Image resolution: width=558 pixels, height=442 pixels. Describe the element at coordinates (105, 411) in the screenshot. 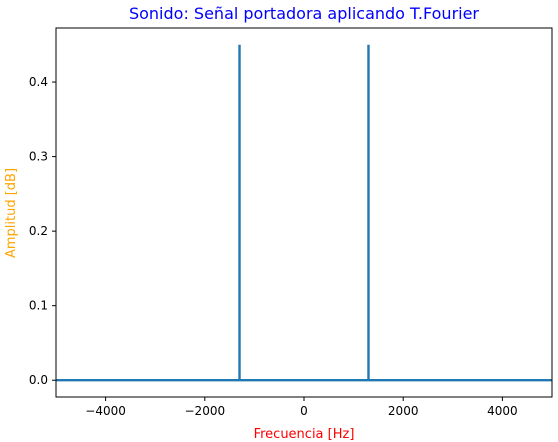

I see `x-tick-label: −4000` at that location.